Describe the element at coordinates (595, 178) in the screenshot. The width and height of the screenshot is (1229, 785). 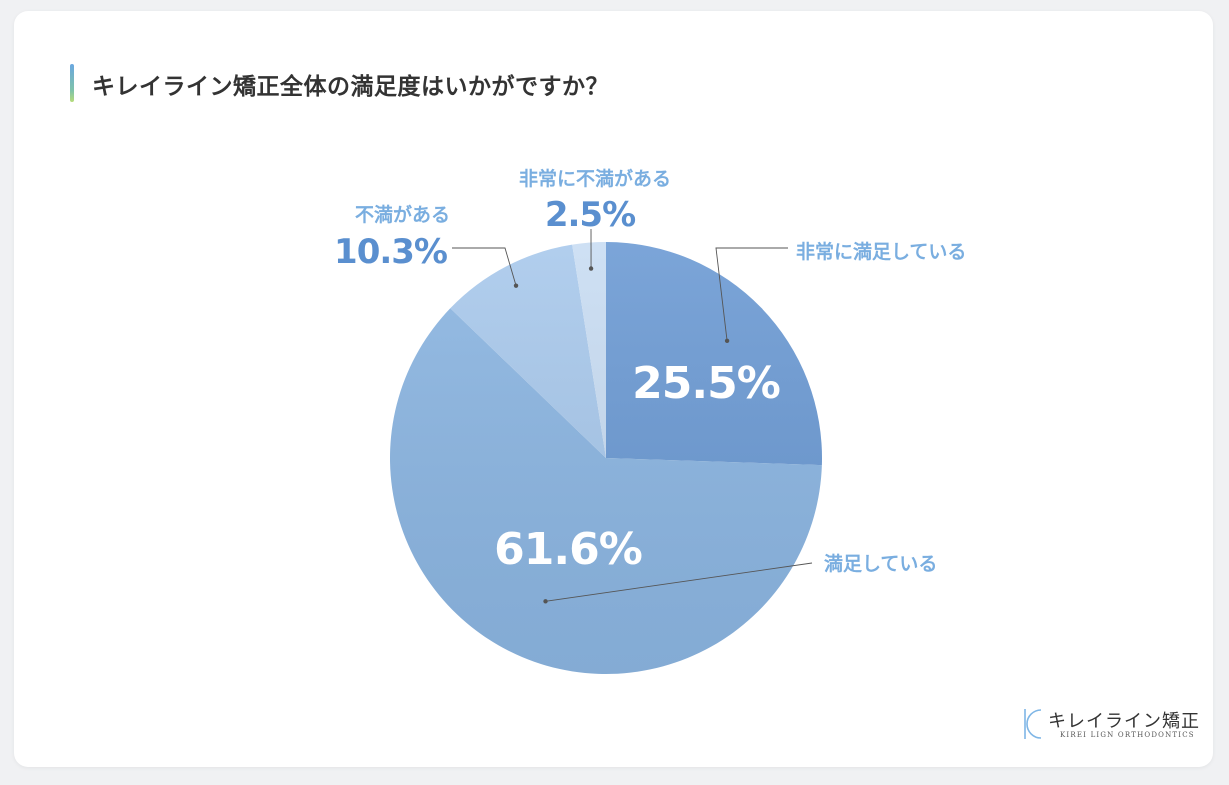
I see `slice-label-3: 非常に不満がある` at that location.